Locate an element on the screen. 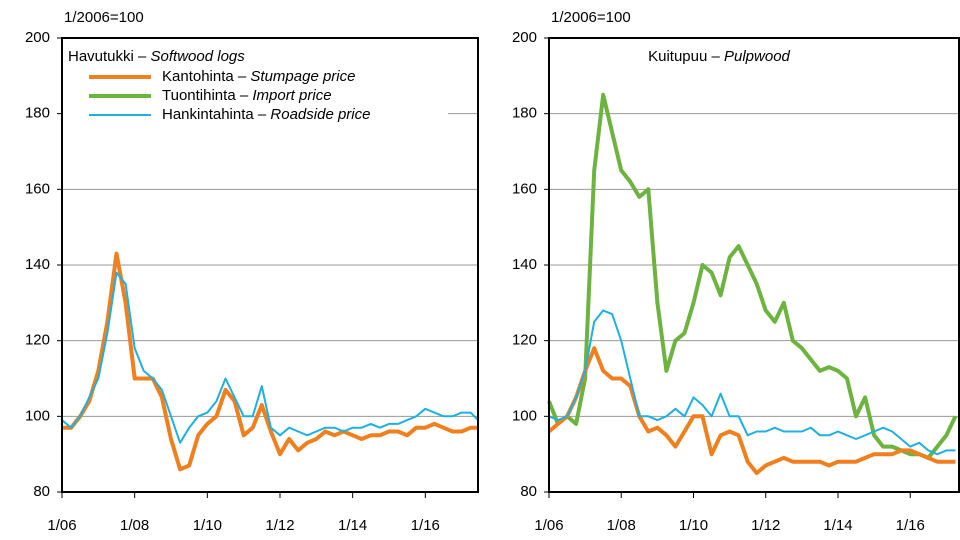  legend-title: Havutukki – Softwood logs is located at coordinates (156, 56).